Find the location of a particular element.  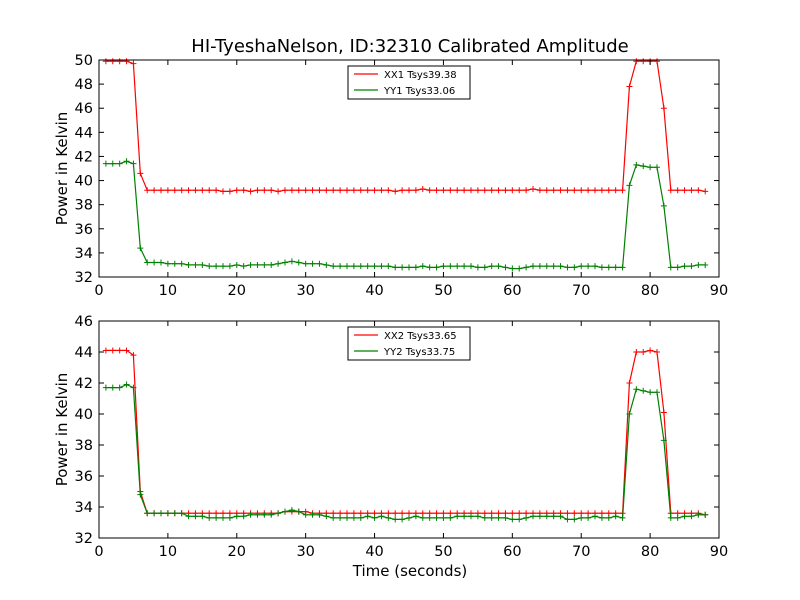

bottom-y-tick-label: 44 is located at coordinates (84, 353).